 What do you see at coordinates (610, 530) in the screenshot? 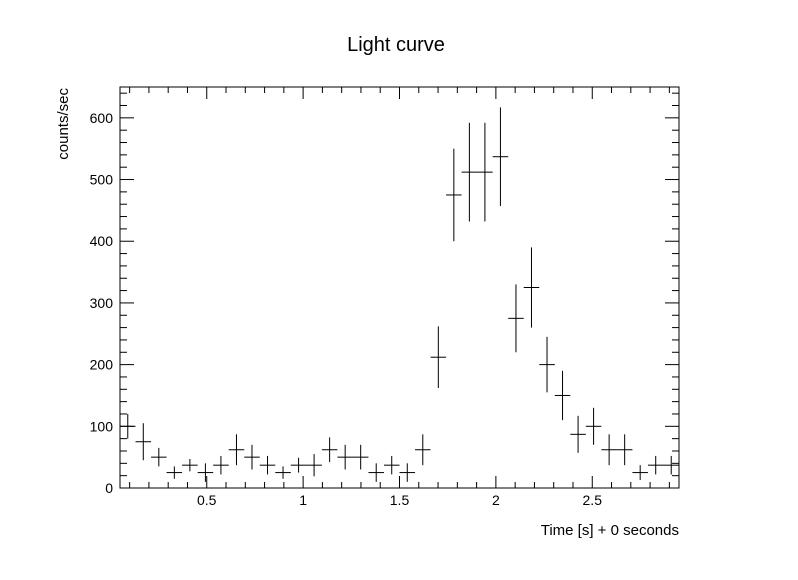
I see `x-axis-label: Time [s] + 0 seconds` at bounding box center [610, 530].